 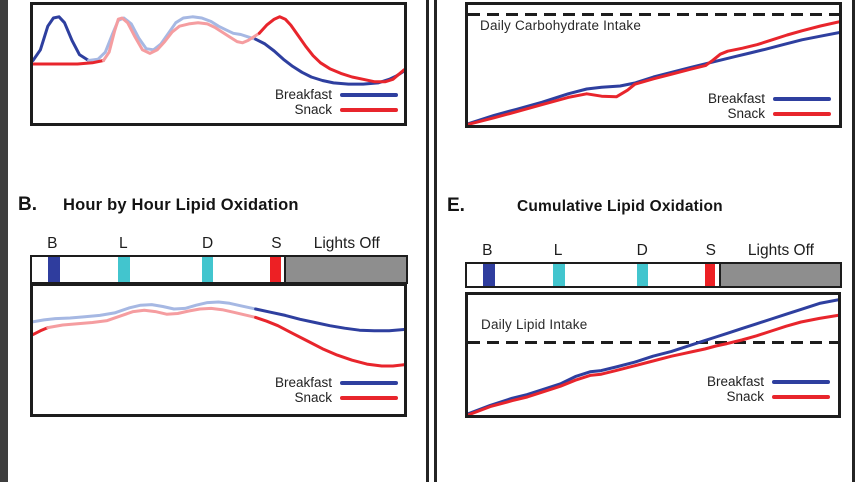 I want to click on cumulative-lipid-chart-box: Daily Lipid Intake Breakfast Snack, so click(x=653, y=355).